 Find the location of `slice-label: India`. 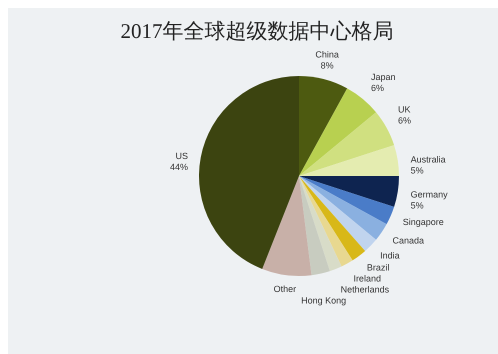

slice-label: India is located at coordinates (390, 255).